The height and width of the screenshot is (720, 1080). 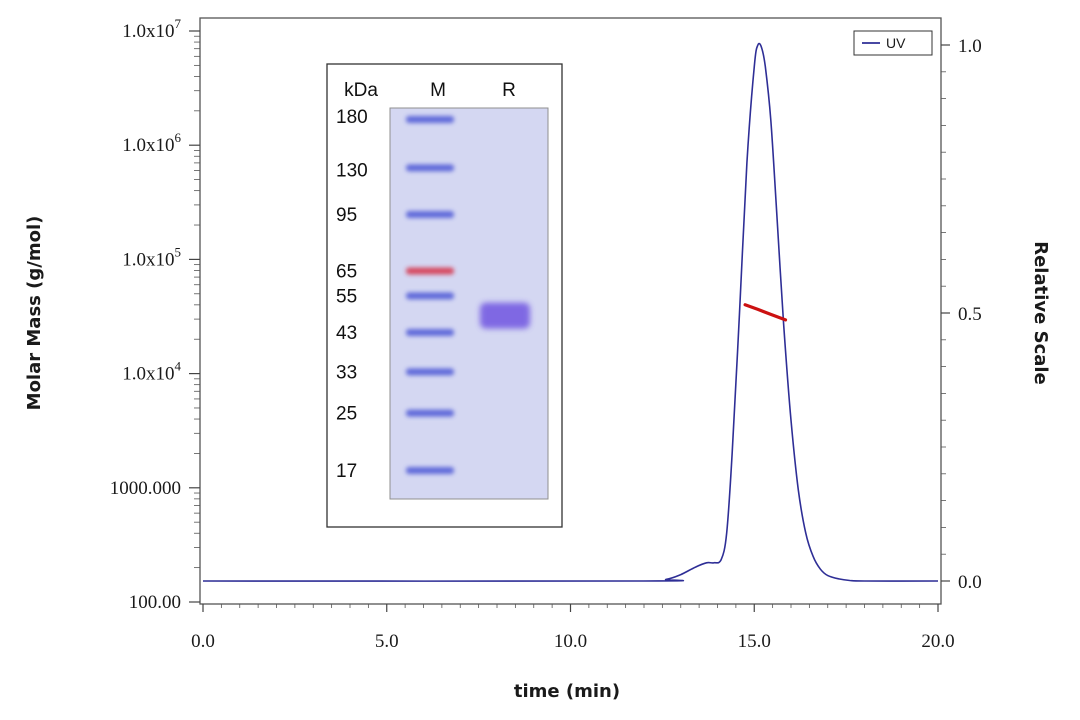 I want to click on gel-marker-label: 130, so click(x=352, y=170).